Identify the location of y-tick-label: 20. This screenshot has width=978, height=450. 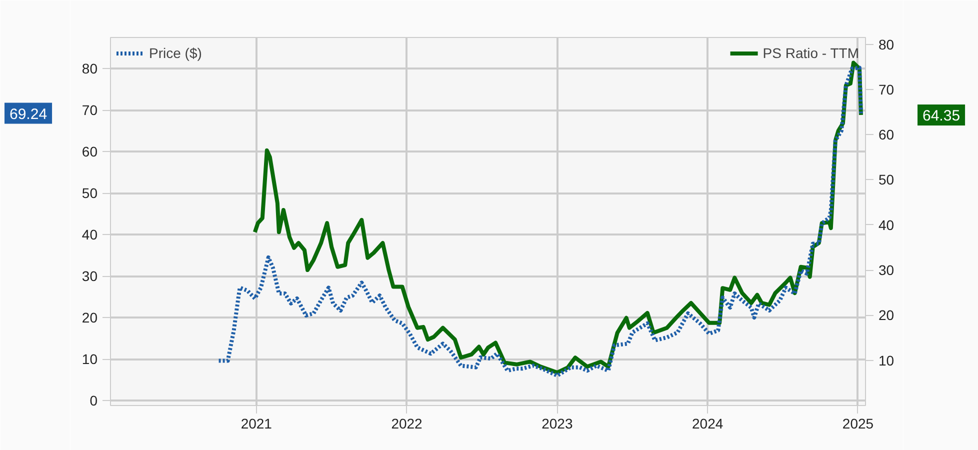
(90, 318).